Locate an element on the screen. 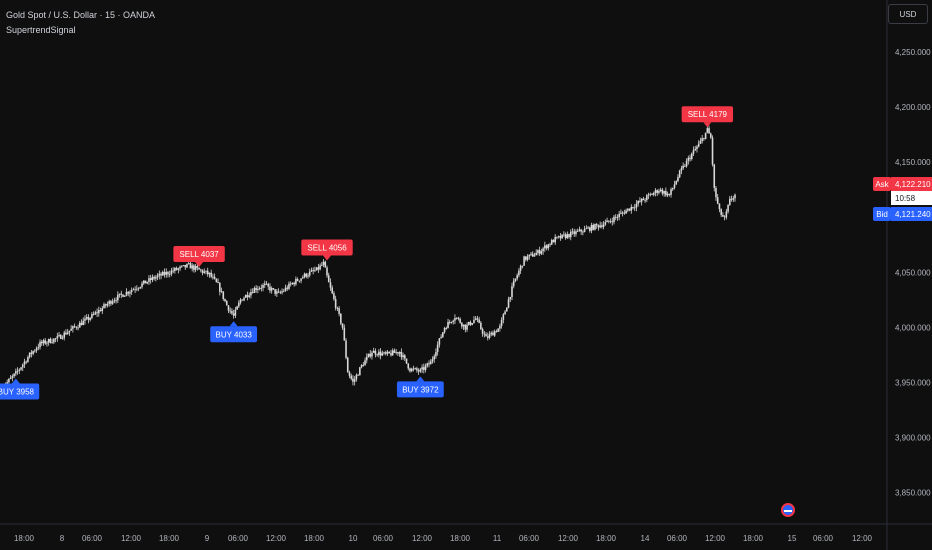 The width and height of the screenshot is (932, 550). us-flag-event-icon is located at coordinates (788, 510).